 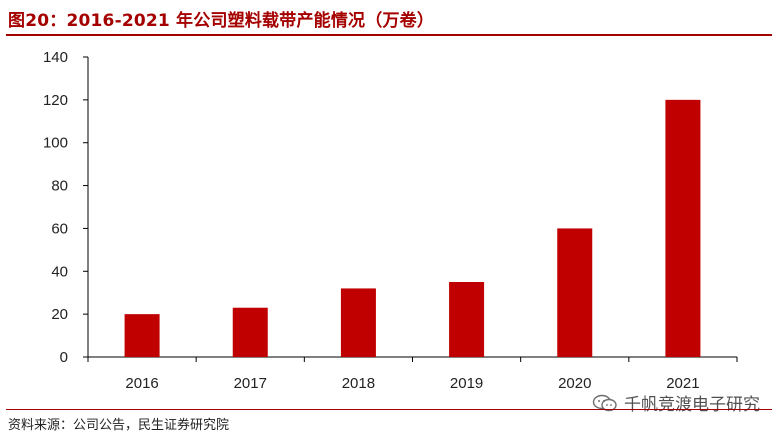 What do you see at coordinates (467, 319) in the screenshot?
I see `bar-2019` at bounding box center [467, 319].